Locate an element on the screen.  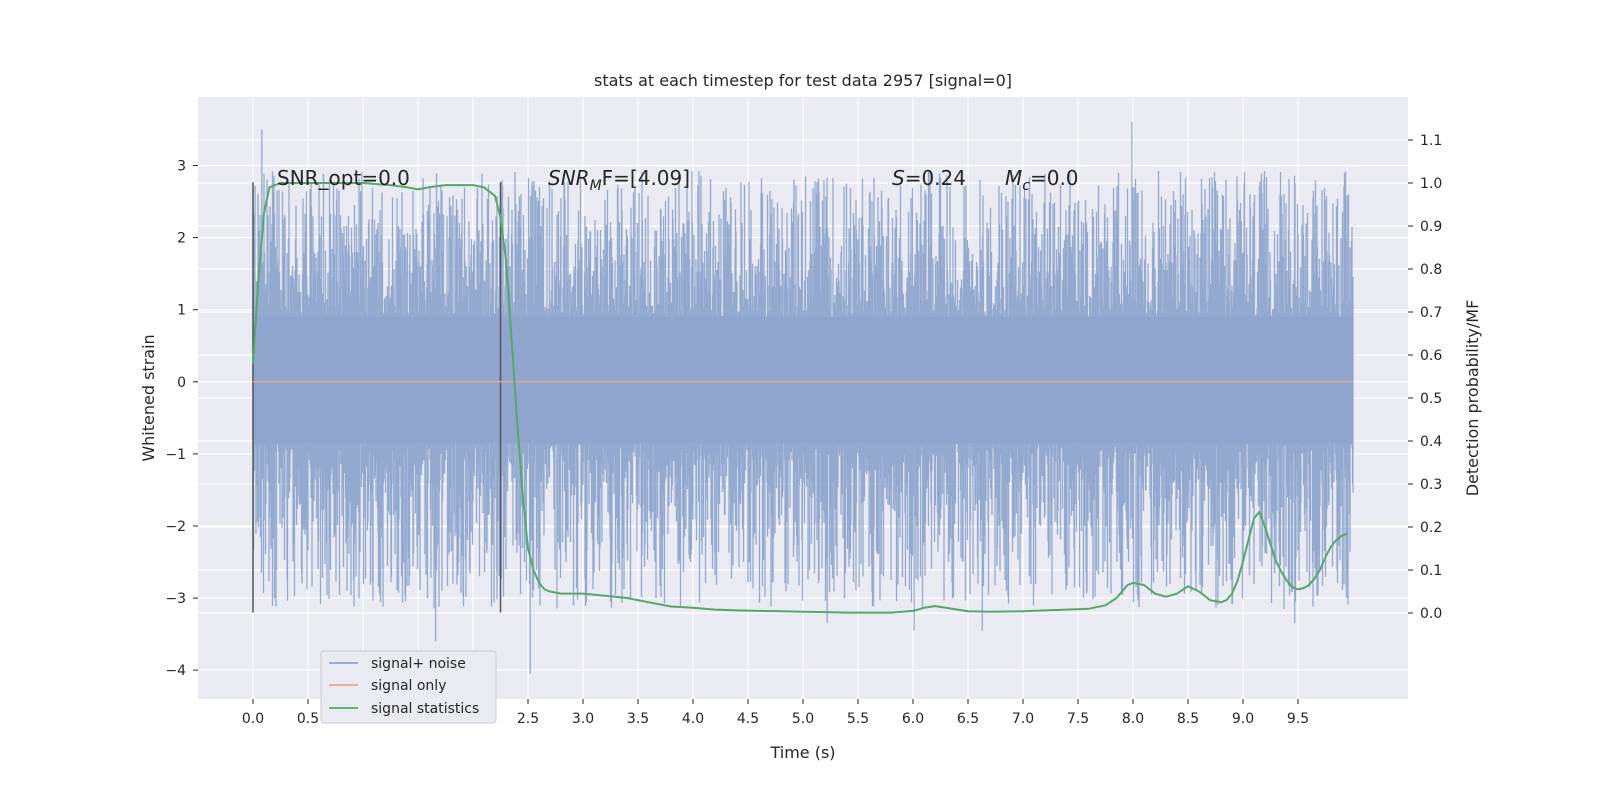
mc-symbol: M is located at coordinates (1013, 178).